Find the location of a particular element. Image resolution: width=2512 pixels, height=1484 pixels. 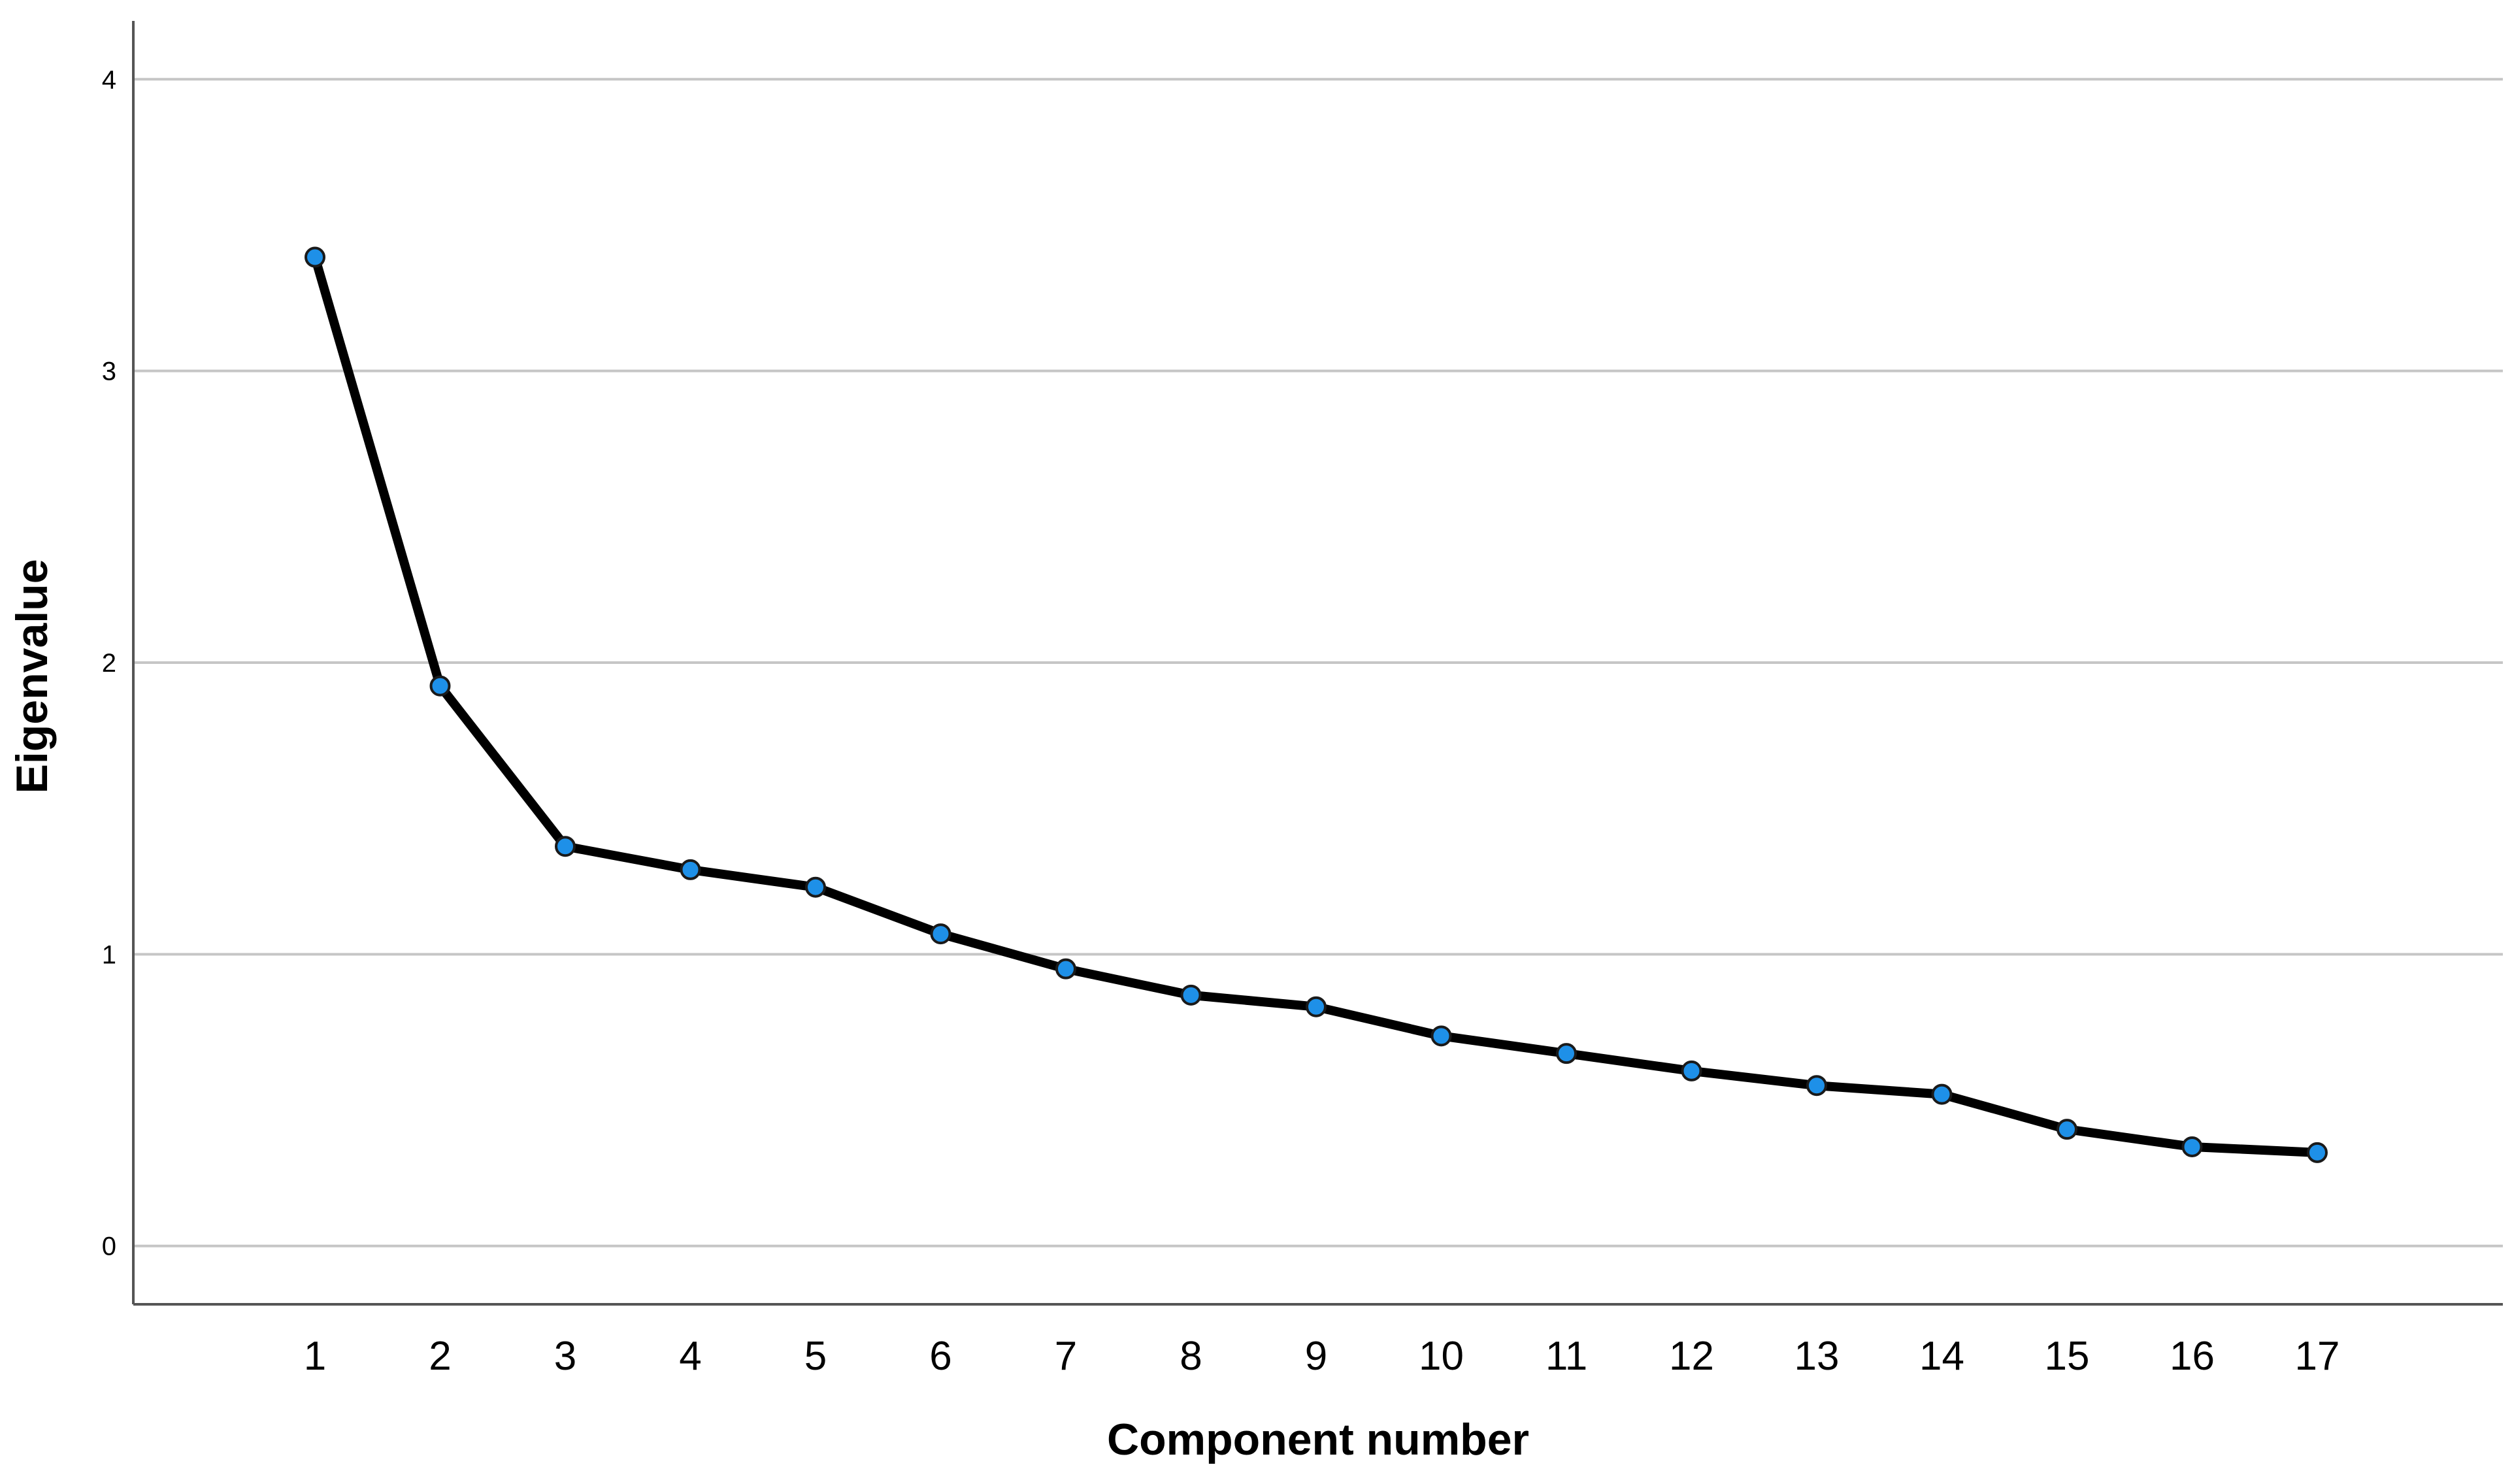

x-tick-label: 6 is located at coordinates (940, 1356).